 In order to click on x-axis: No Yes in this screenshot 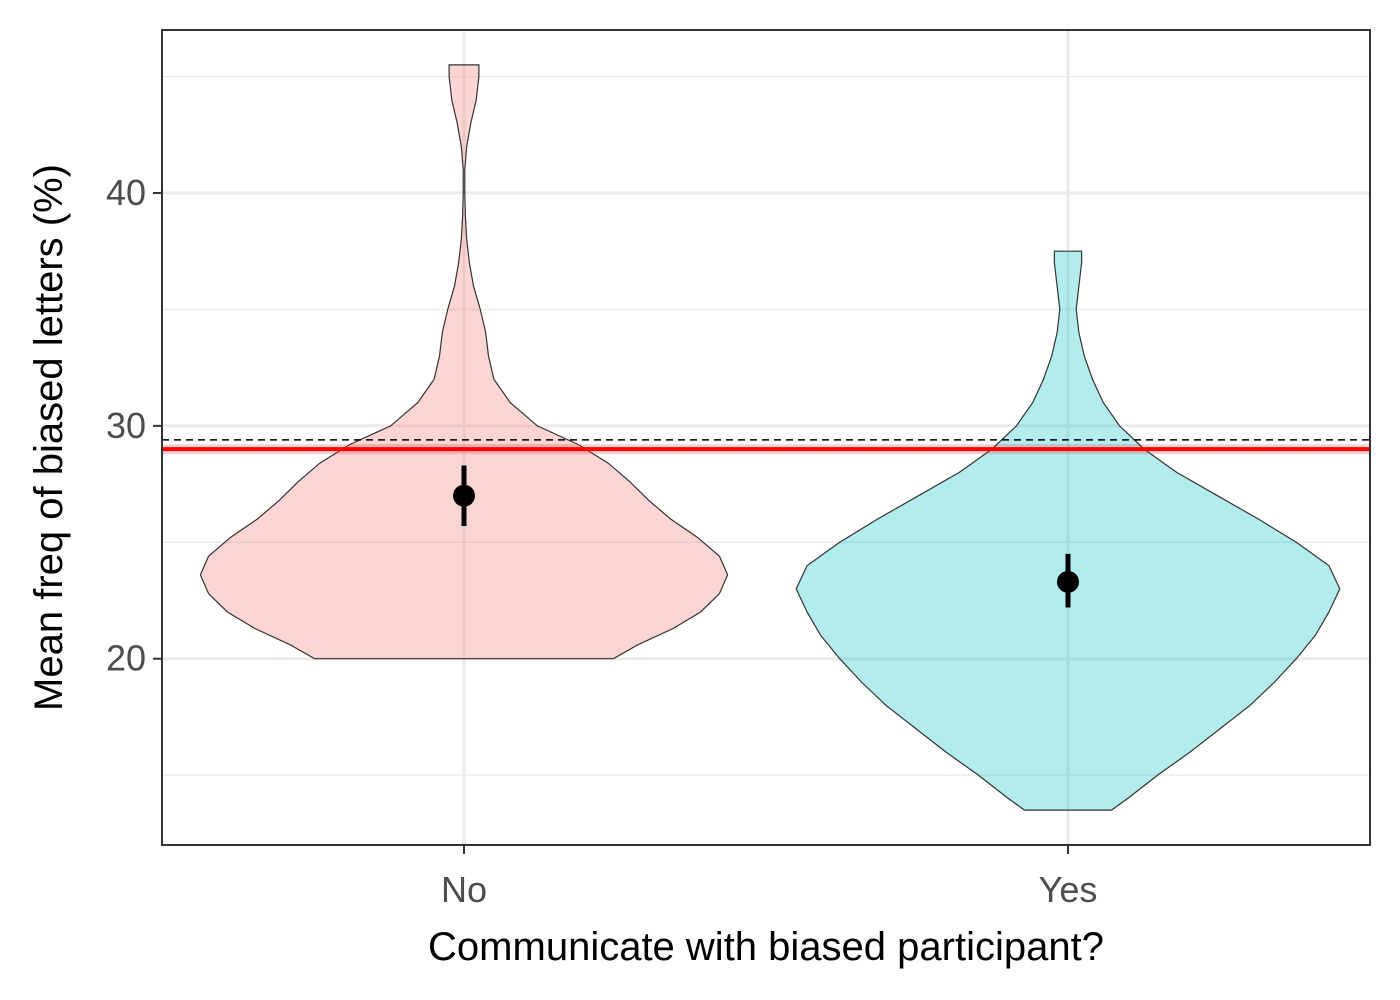, I will do `click(769, 877)`.